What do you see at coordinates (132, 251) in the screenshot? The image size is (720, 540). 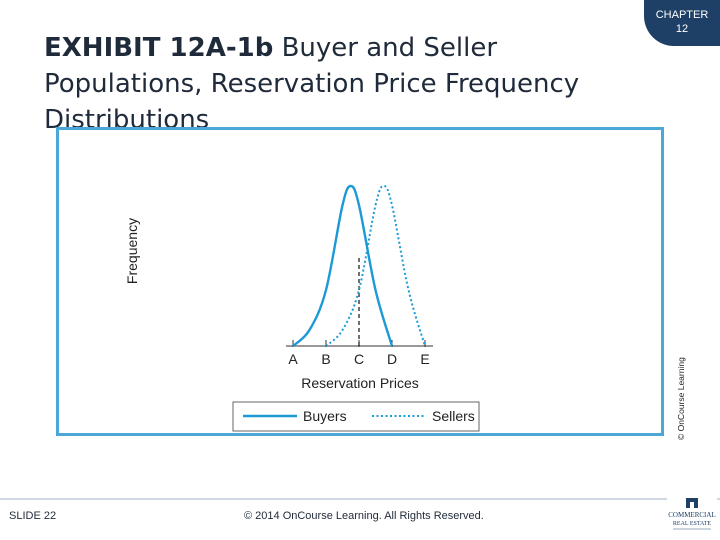 I see `y-axis-label: Frequency` at bounding box center [132, 251].